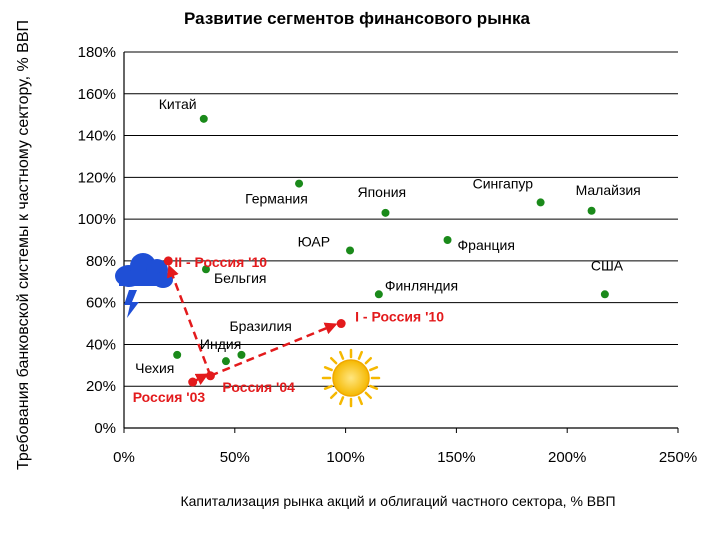  Describe the element at coordinates (345, 457) in the screenshot. I see `x-tick-label: 100%` at that location.